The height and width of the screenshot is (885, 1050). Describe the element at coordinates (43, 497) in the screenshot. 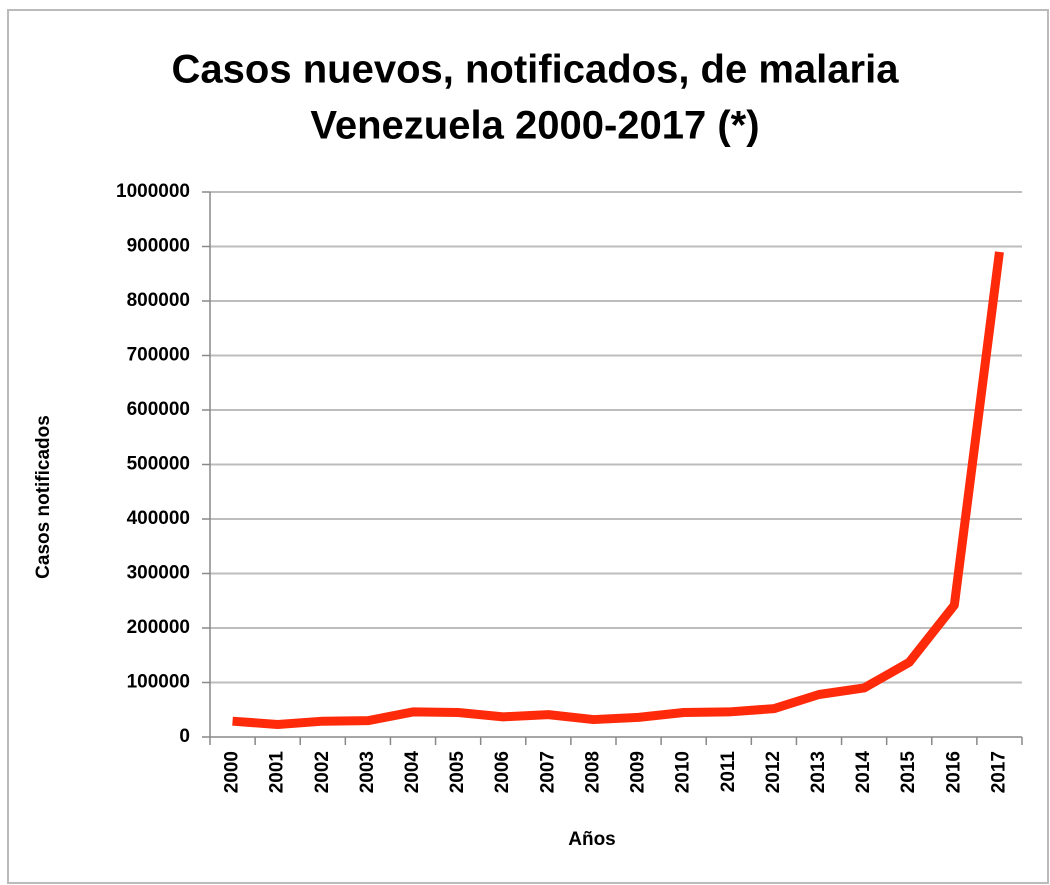

I see `y-axis-title: Casos notificados` at that location.